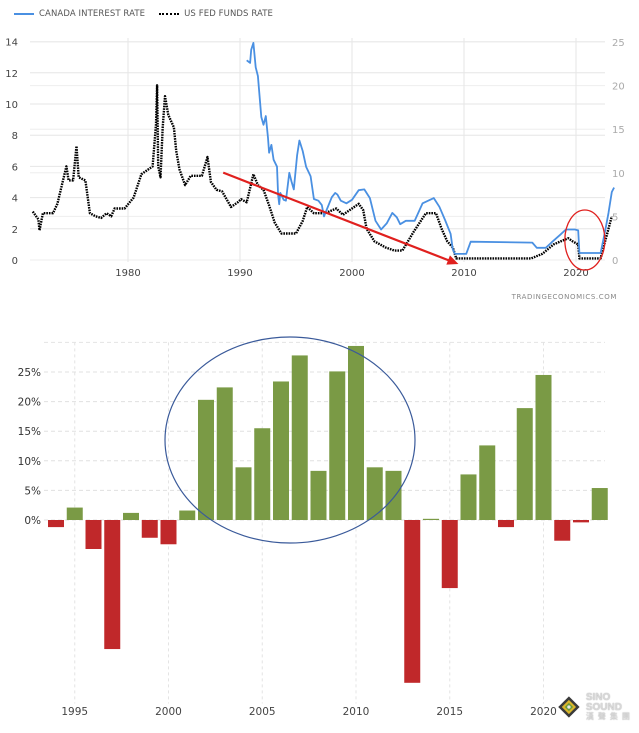  I want to click on chart-legend: CANADA INTEREST RATE US FED FUNDS RATE, so click(143, 14).